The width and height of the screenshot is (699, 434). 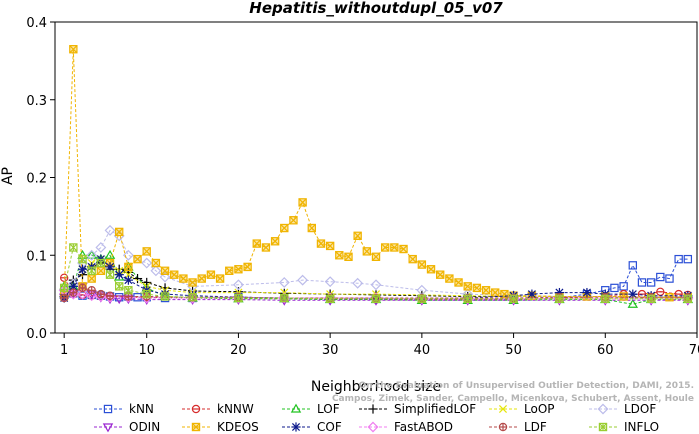 I want to click on legend-label: ODIN, so click(x=144, y=427).